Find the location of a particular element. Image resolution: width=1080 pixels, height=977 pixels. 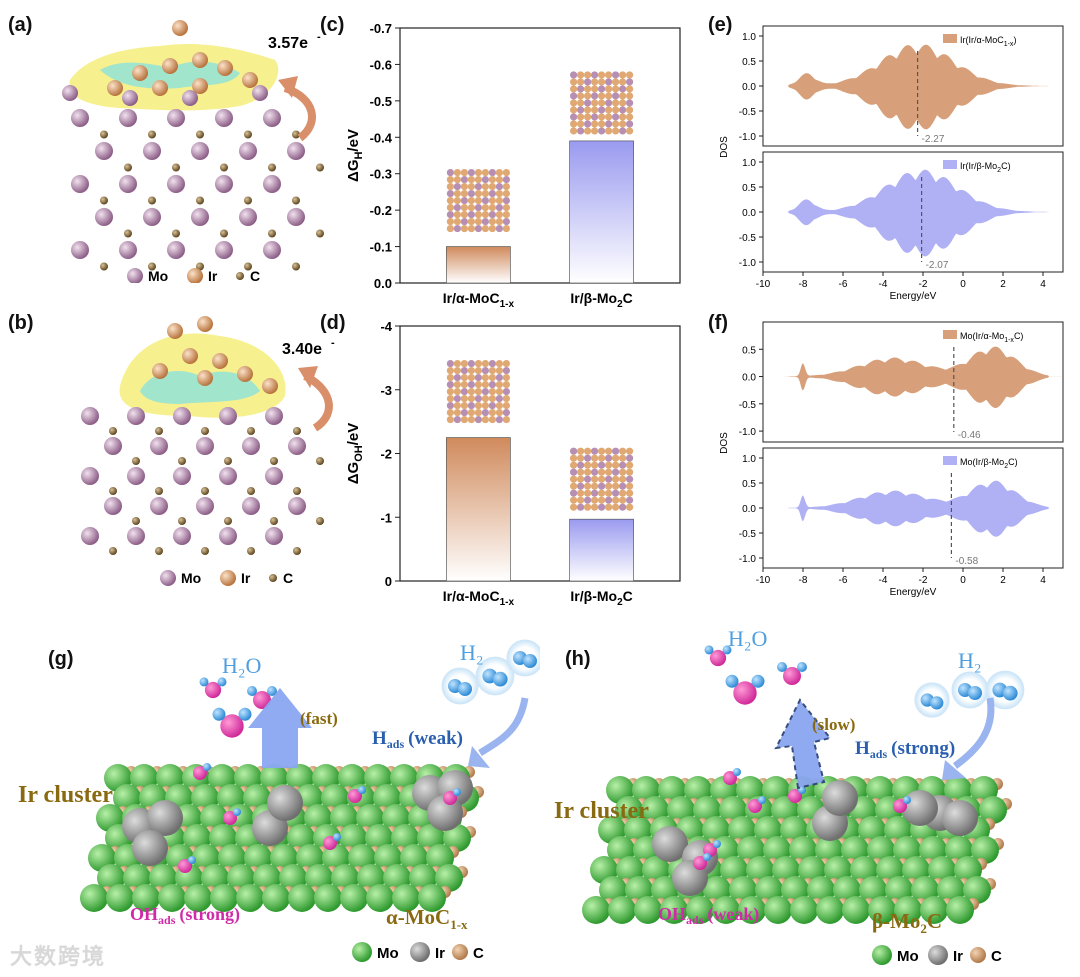

legend-mo: Mo is located at coordinates (158, 275).